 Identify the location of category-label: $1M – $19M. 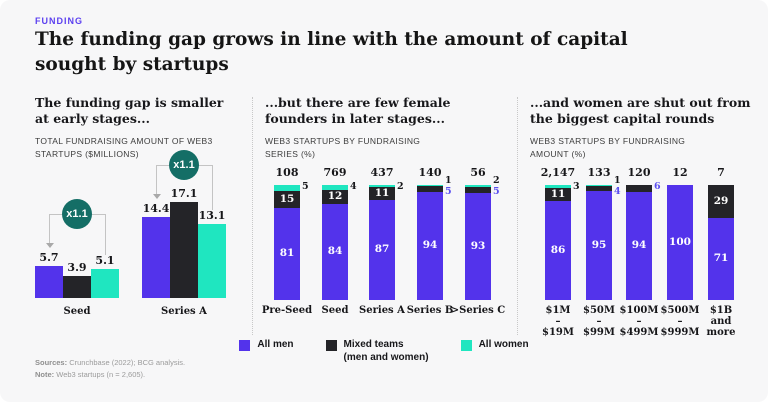
(558, 321).